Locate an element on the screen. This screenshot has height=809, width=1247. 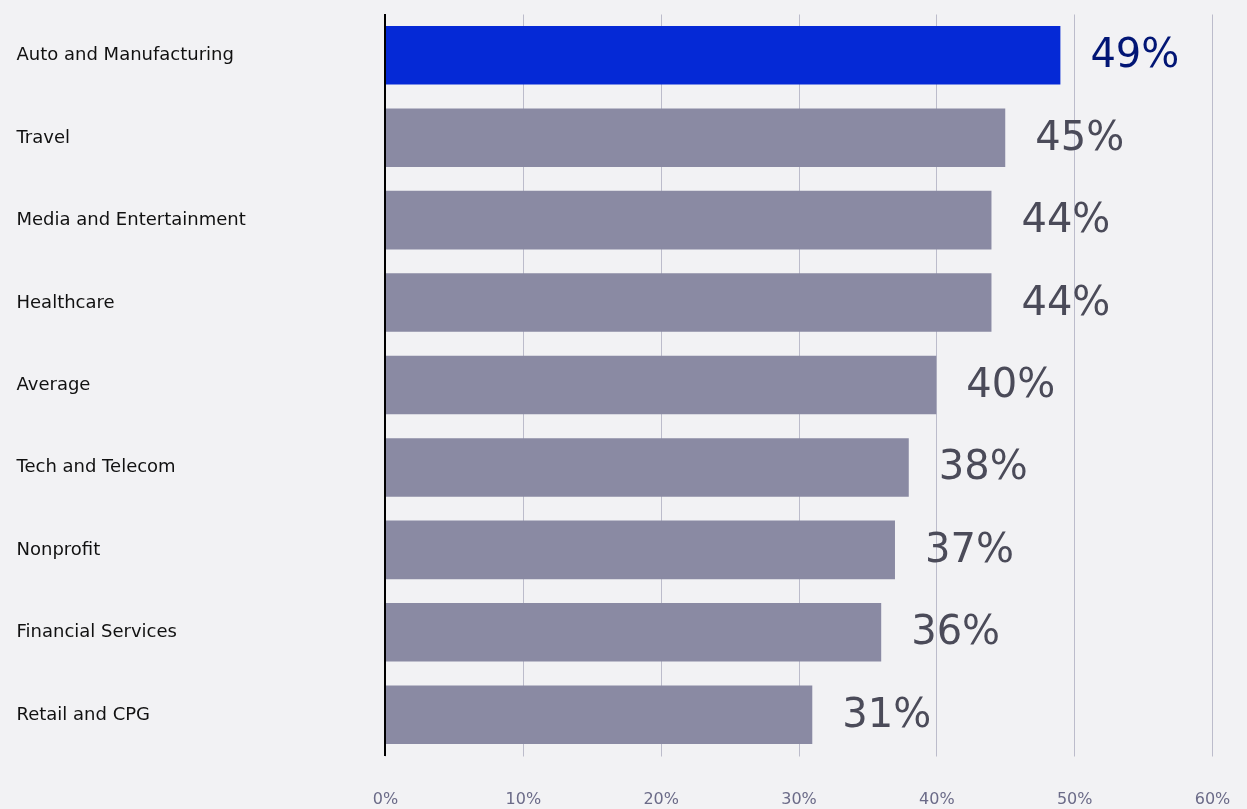
data-label: 31% is located at coordinates (887, 712).